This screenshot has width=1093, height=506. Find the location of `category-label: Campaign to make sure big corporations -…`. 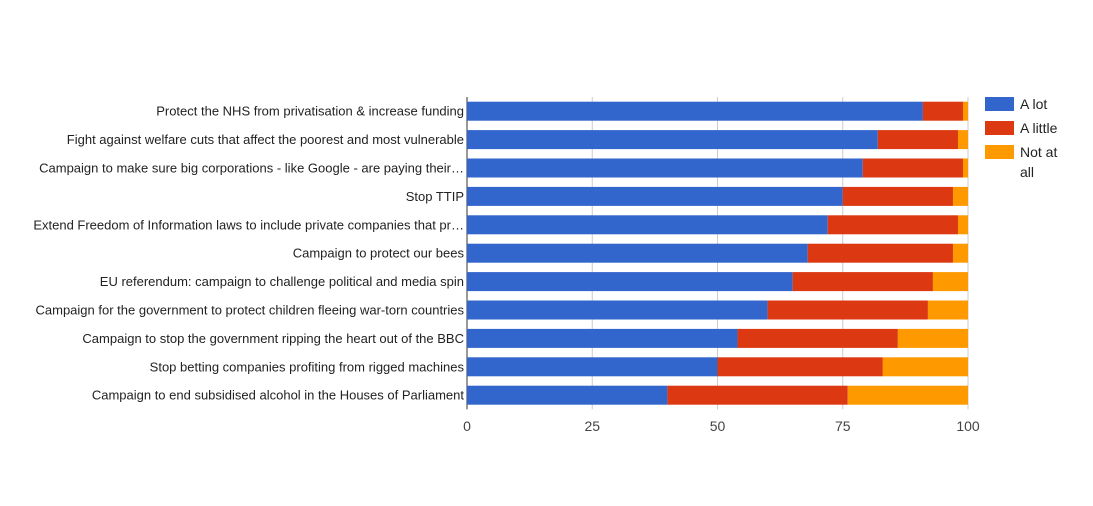

category-label: Campaign to make sure big corporations -… is located at coordinates (251, 168).